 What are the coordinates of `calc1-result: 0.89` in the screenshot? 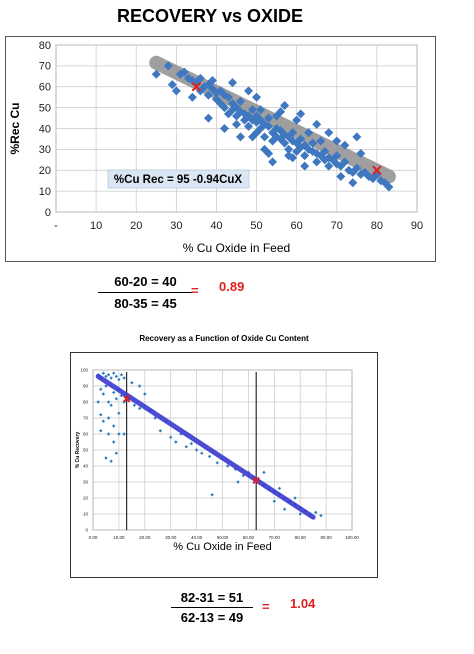 It's located at (232, 286).